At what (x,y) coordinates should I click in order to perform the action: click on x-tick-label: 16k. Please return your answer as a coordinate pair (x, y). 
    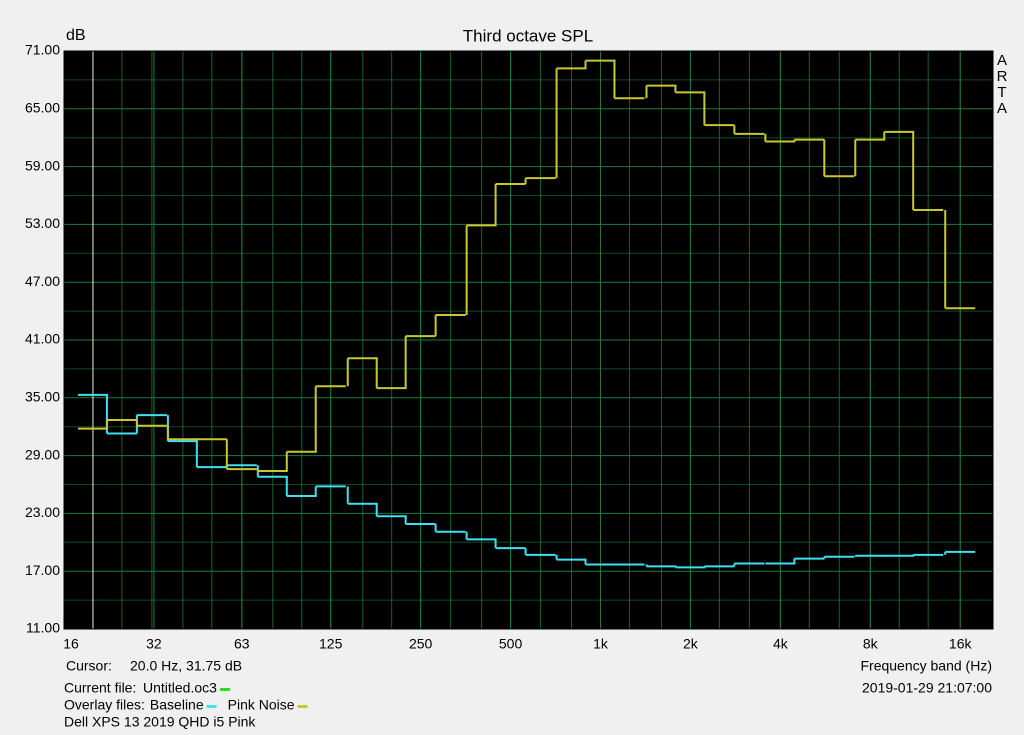
    Looking at the image, I should click on (961, 644).